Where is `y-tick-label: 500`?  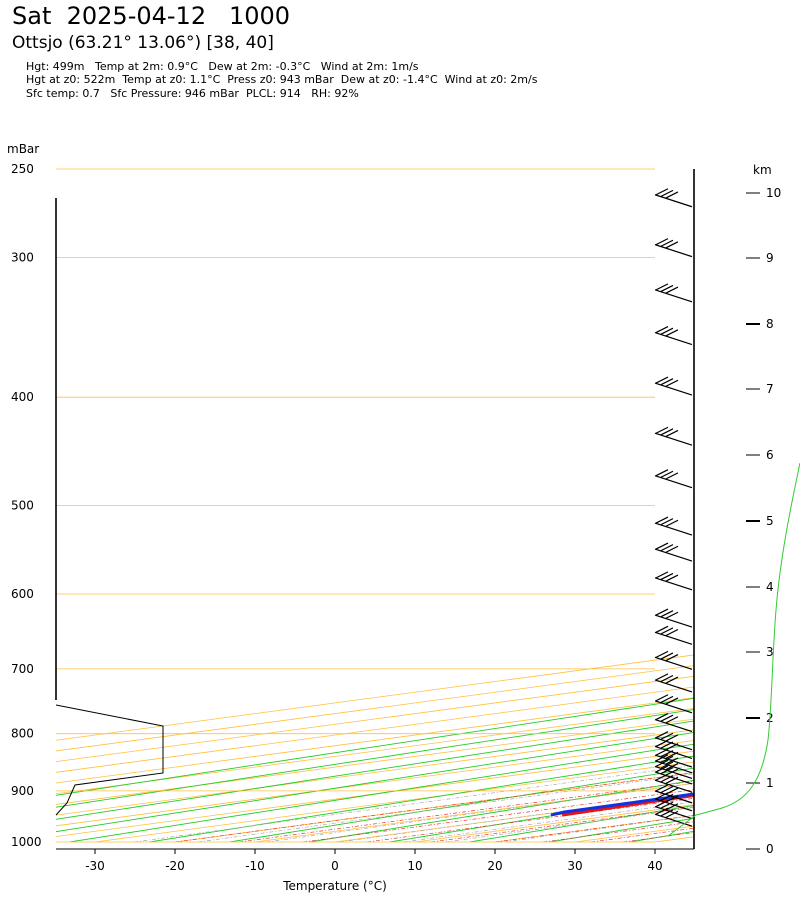 y-tick-label: 500 is located at coordinates (22, 506).